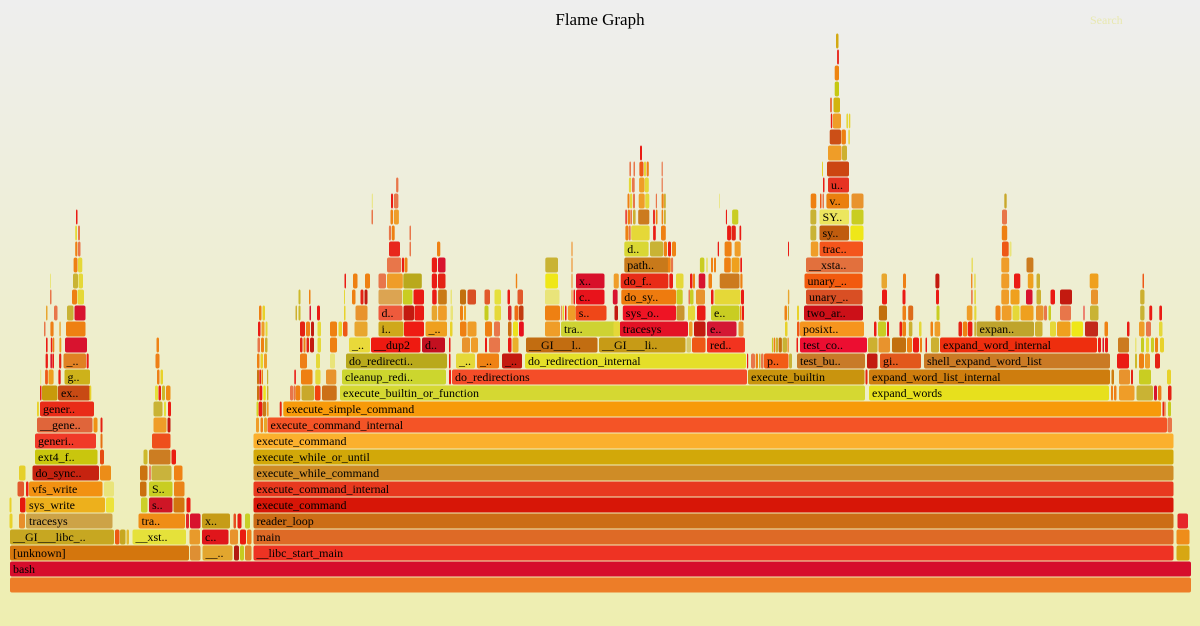 The image size is (1200, 626). Describe the element at coordinates (379, 377) in the screenshot. I see `svg-text: cleanup_redi..` at that location.